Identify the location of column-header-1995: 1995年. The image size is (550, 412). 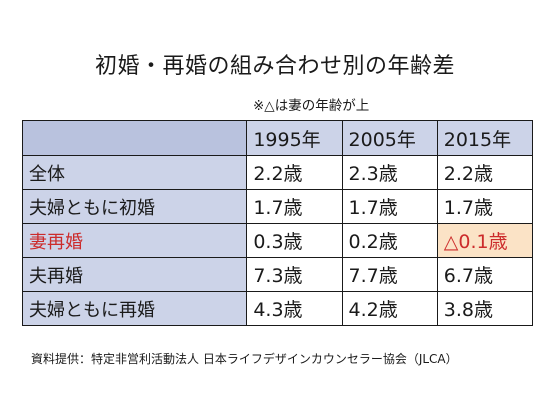
(294, 138).